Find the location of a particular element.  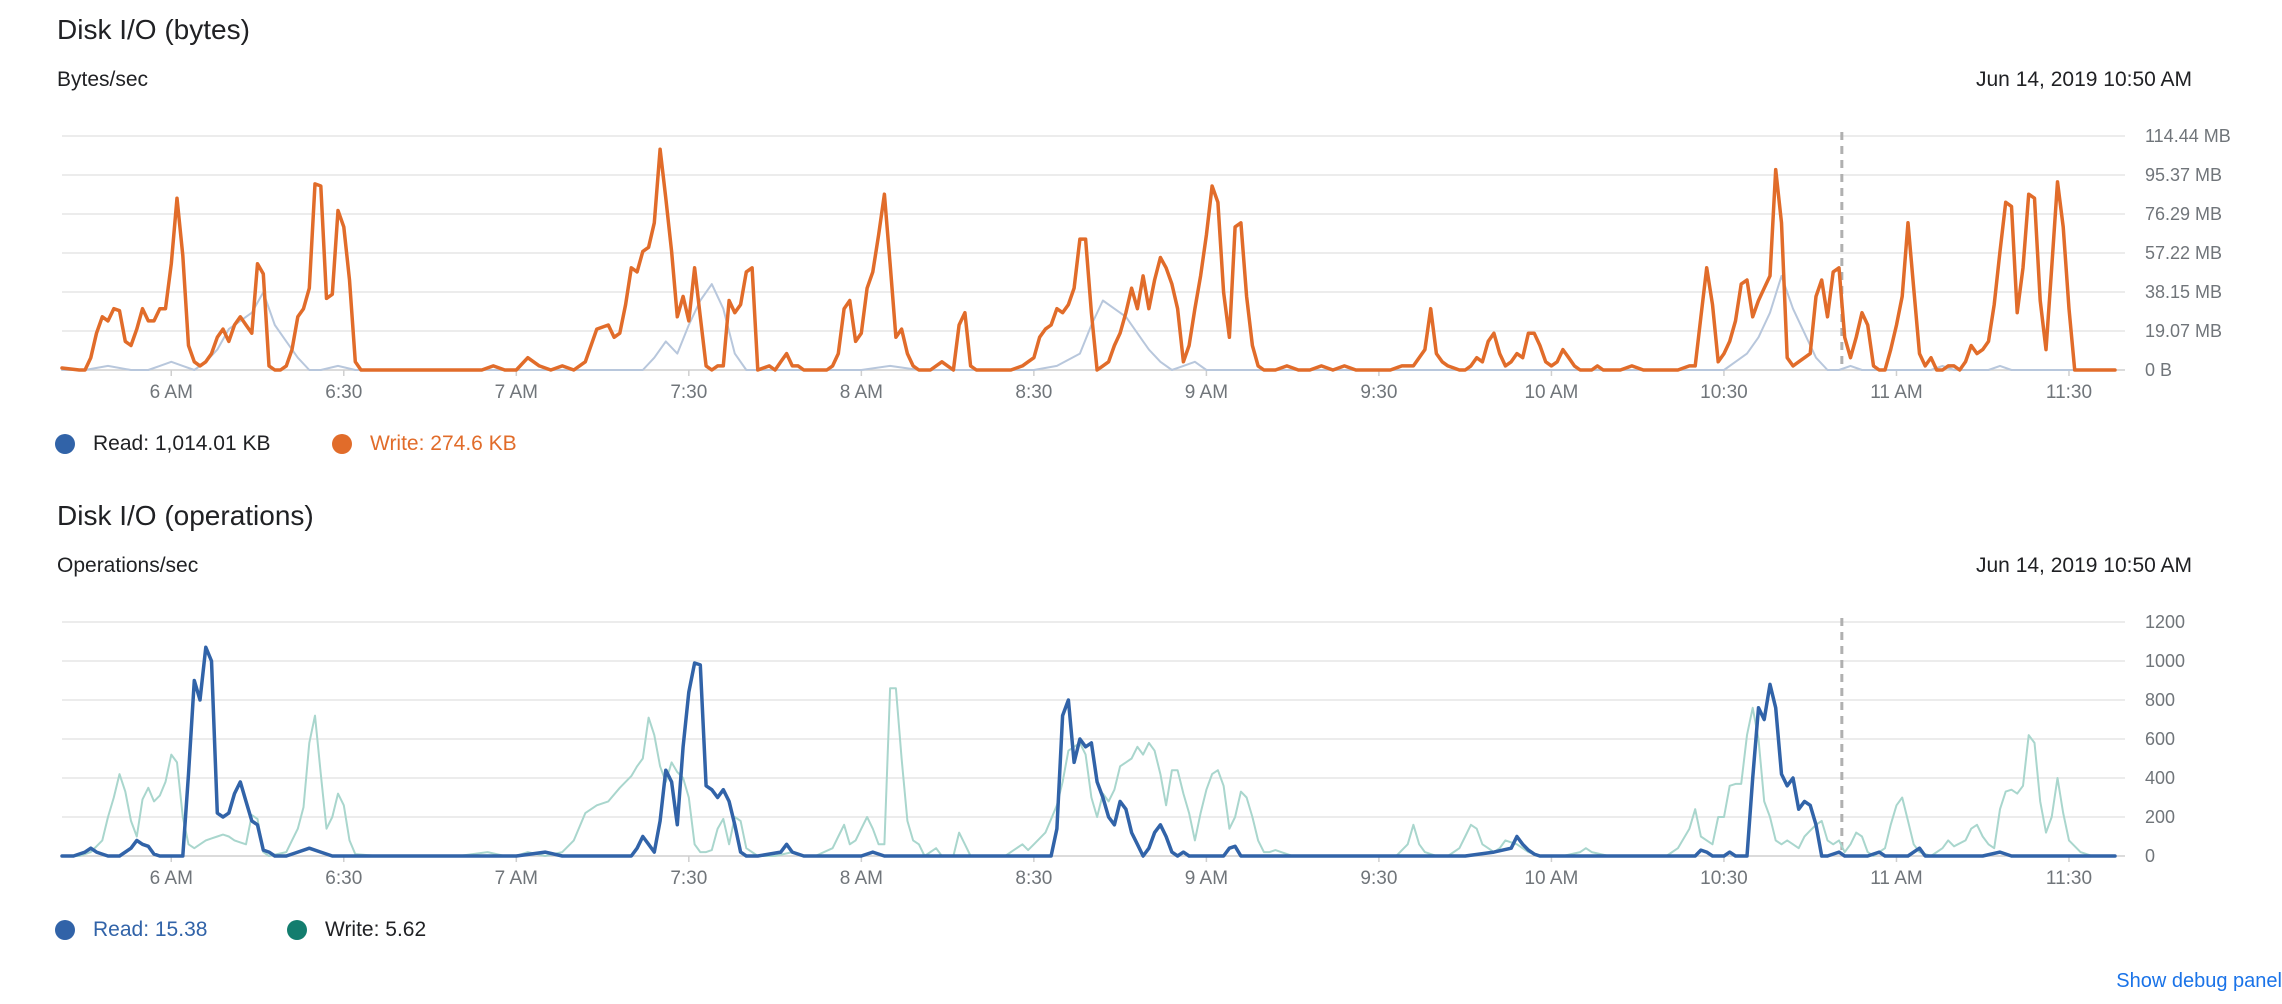

legend-read: Read: 15.38 is located at coordinates (131, 930).